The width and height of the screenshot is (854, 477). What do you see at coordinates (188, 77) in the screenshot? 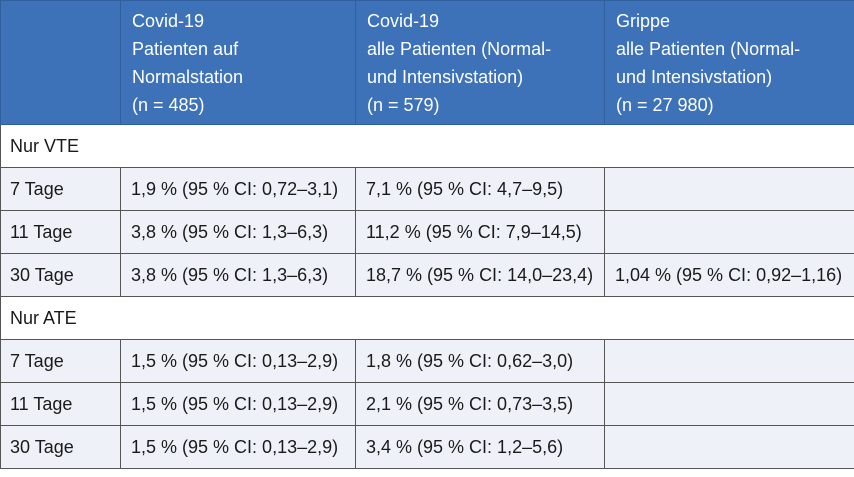
I see `header-line: Normalstation` at bounding box center [188, 77].